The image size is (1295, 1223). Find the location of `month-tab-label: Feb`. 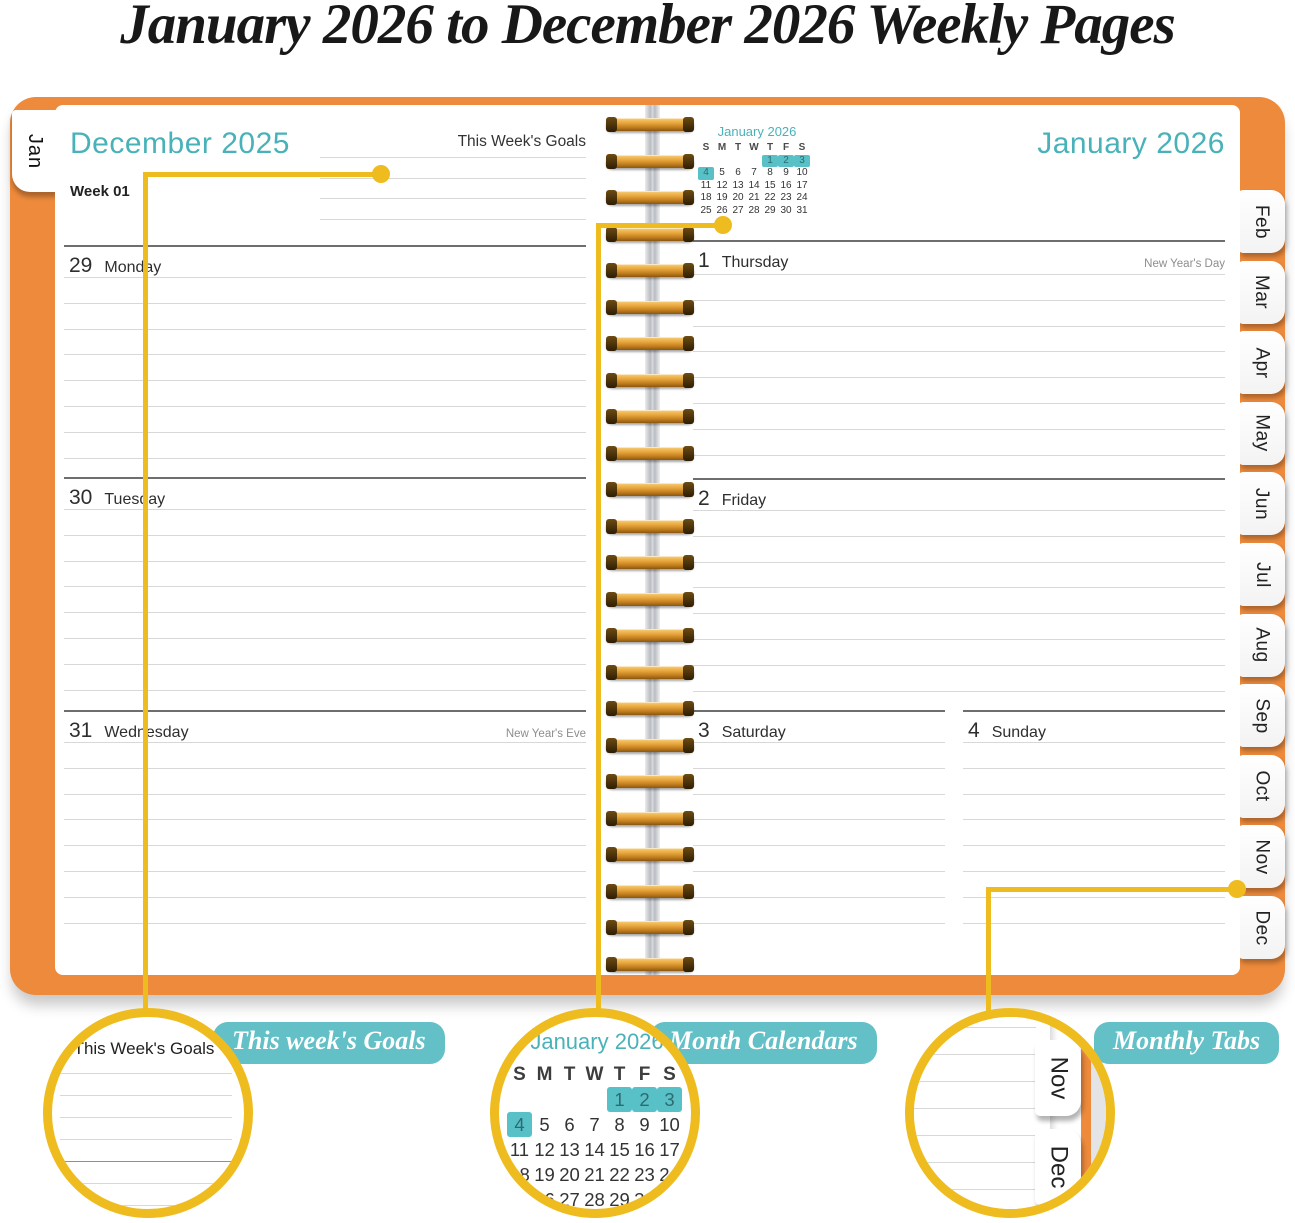

month-tab-label: Feb is located at coordinates (1262, 221).